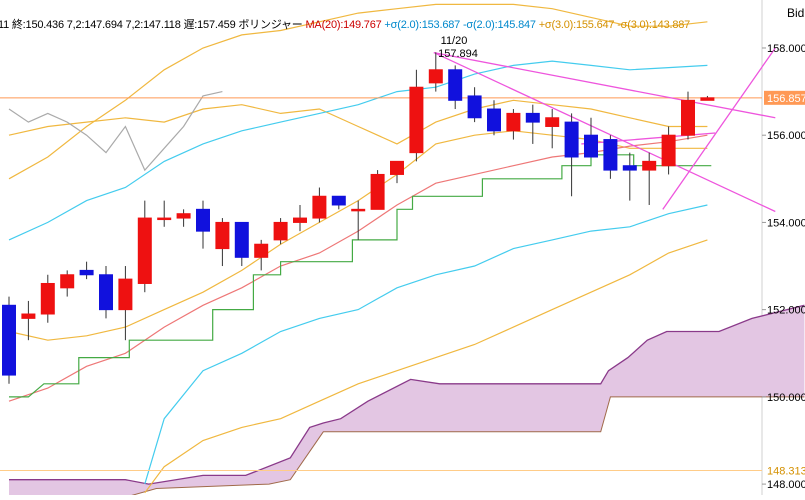 This screenshot has height=500, width=805. I want to click on header-plus-sigma2: +σ(2.0):153.687, so click(422, 25).